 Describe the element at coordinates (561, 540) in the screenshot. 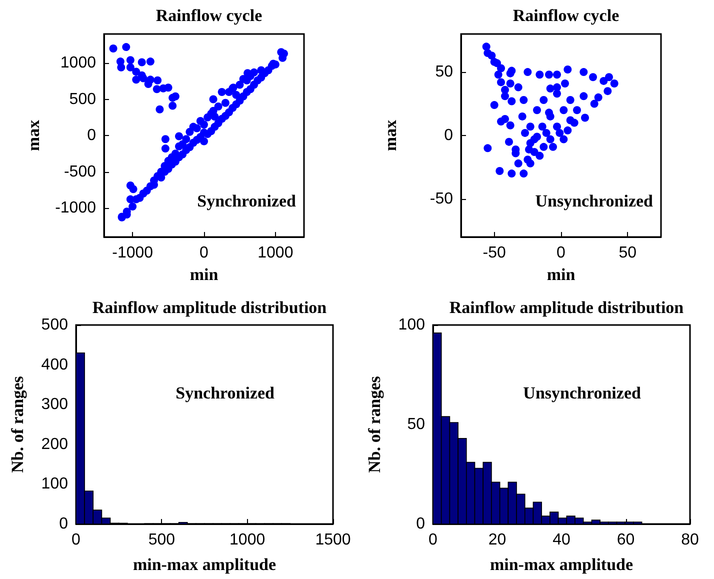

I see `x-tick-label: 40` at that location.